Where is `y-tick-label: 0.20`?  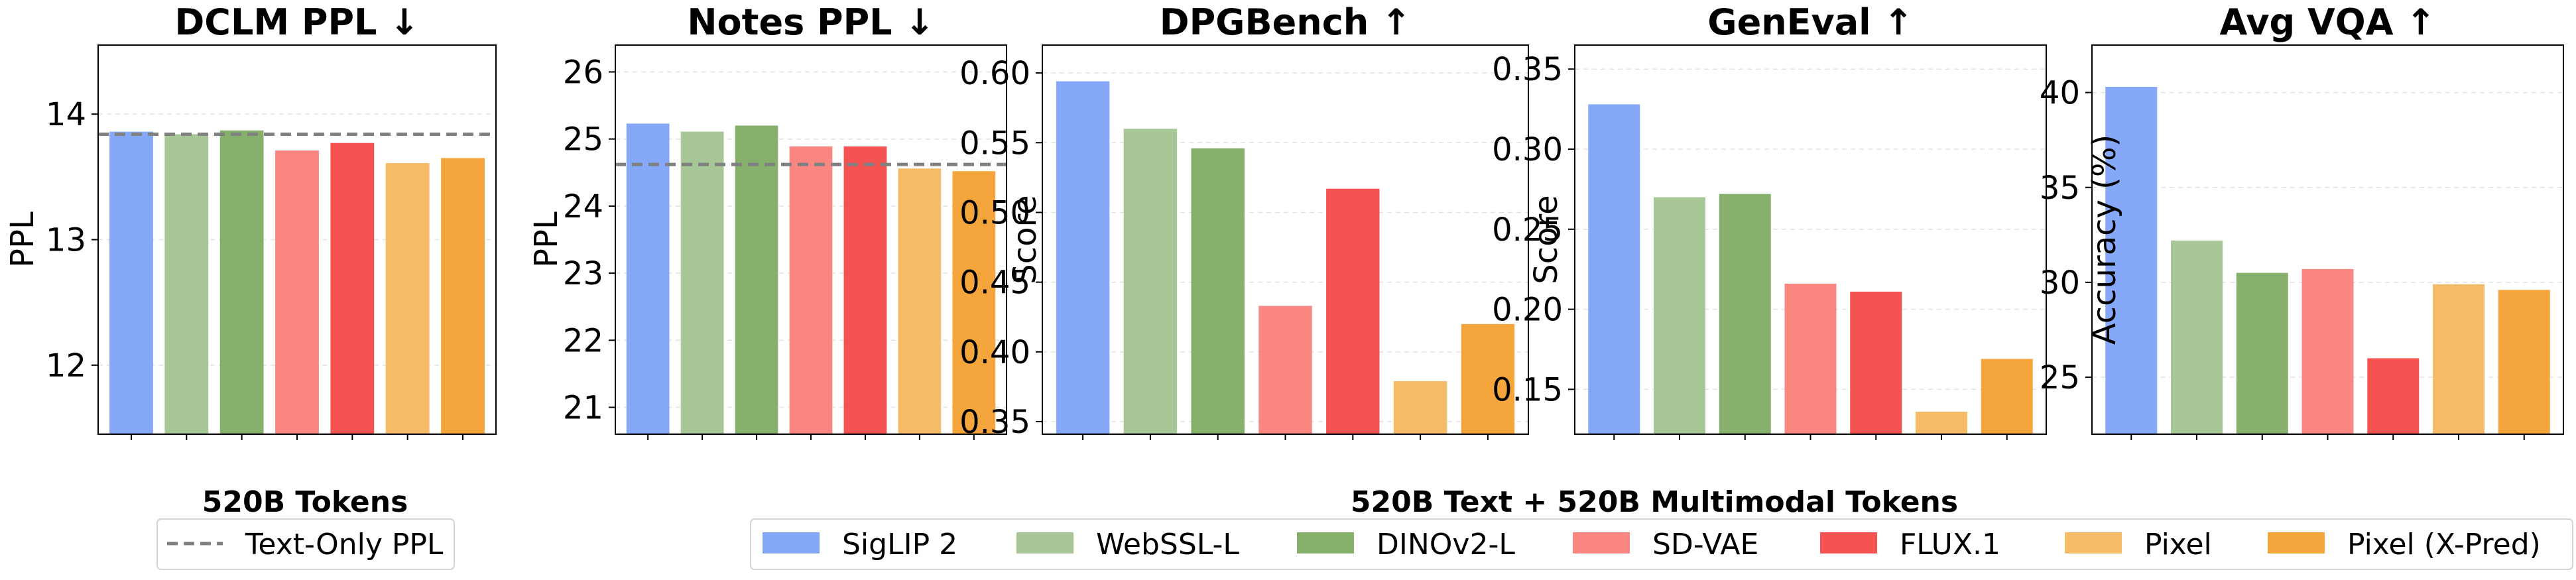 y-tick-label: 0.20 is located at coordinates (1527, 310).